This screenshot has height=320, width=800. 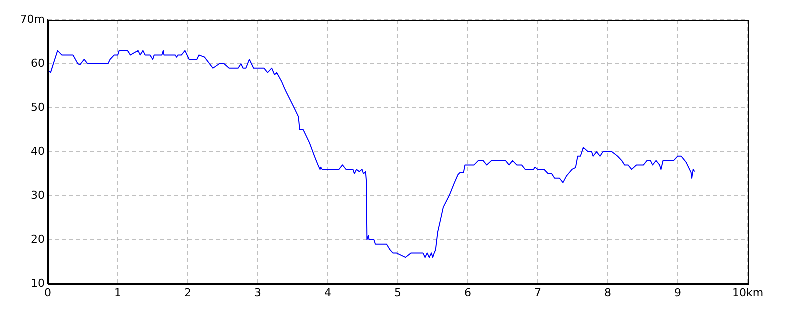 What do you see at coordinates (38, 107) in the screenshot?
I see `y-tick-label: 50` at bounding box center [38, 107].